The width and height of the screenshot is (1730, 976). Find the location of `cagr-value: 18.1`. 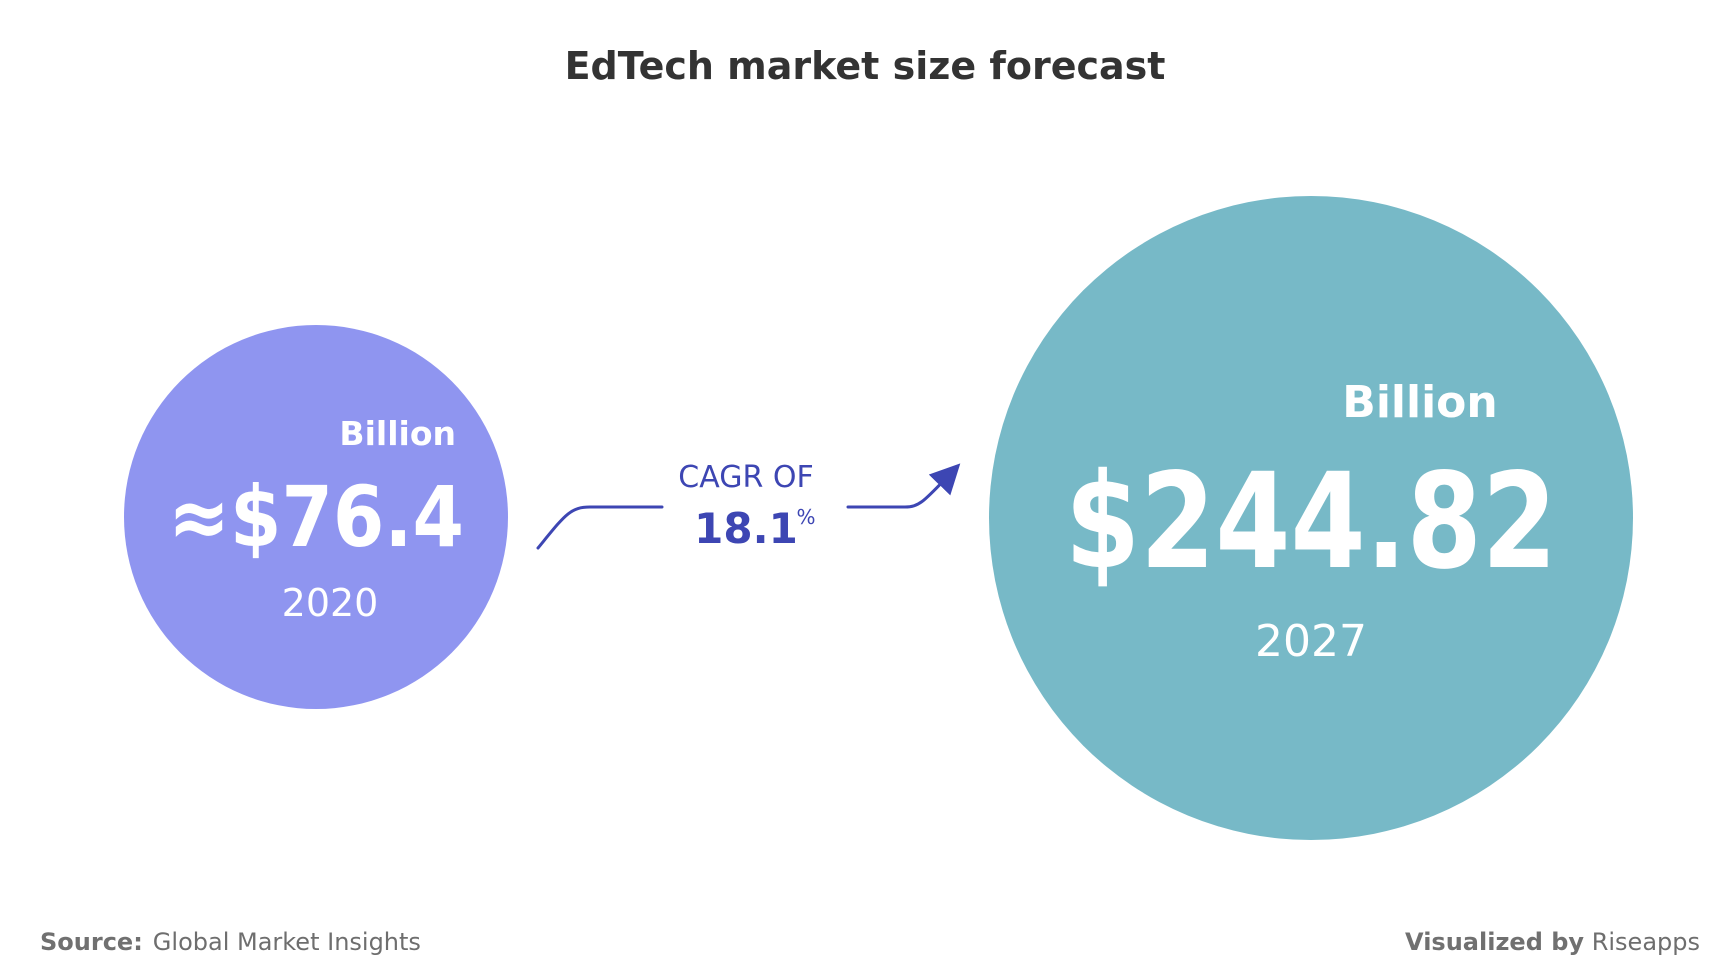

cagr-value: 18.1 is located at coordinates (746, 528).